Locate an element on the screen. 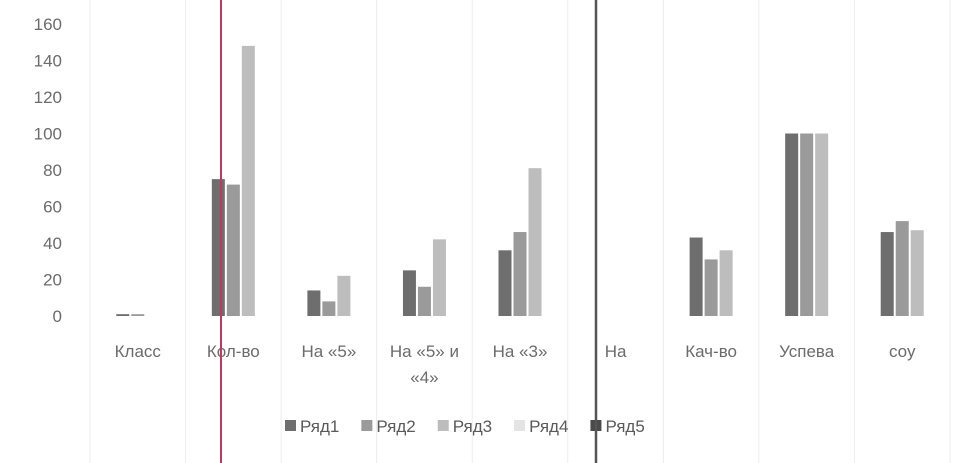 Image resolution: width=956 pixels, height=463 pixels. y-tick-label: 20 is located at coordinates (52, 280).